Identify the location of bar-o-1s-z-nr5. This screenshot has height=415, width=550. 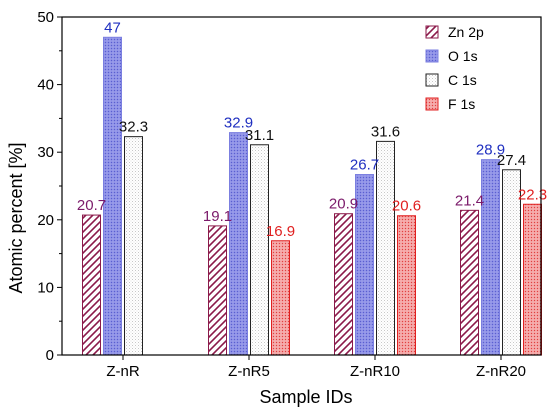
(238, 244).